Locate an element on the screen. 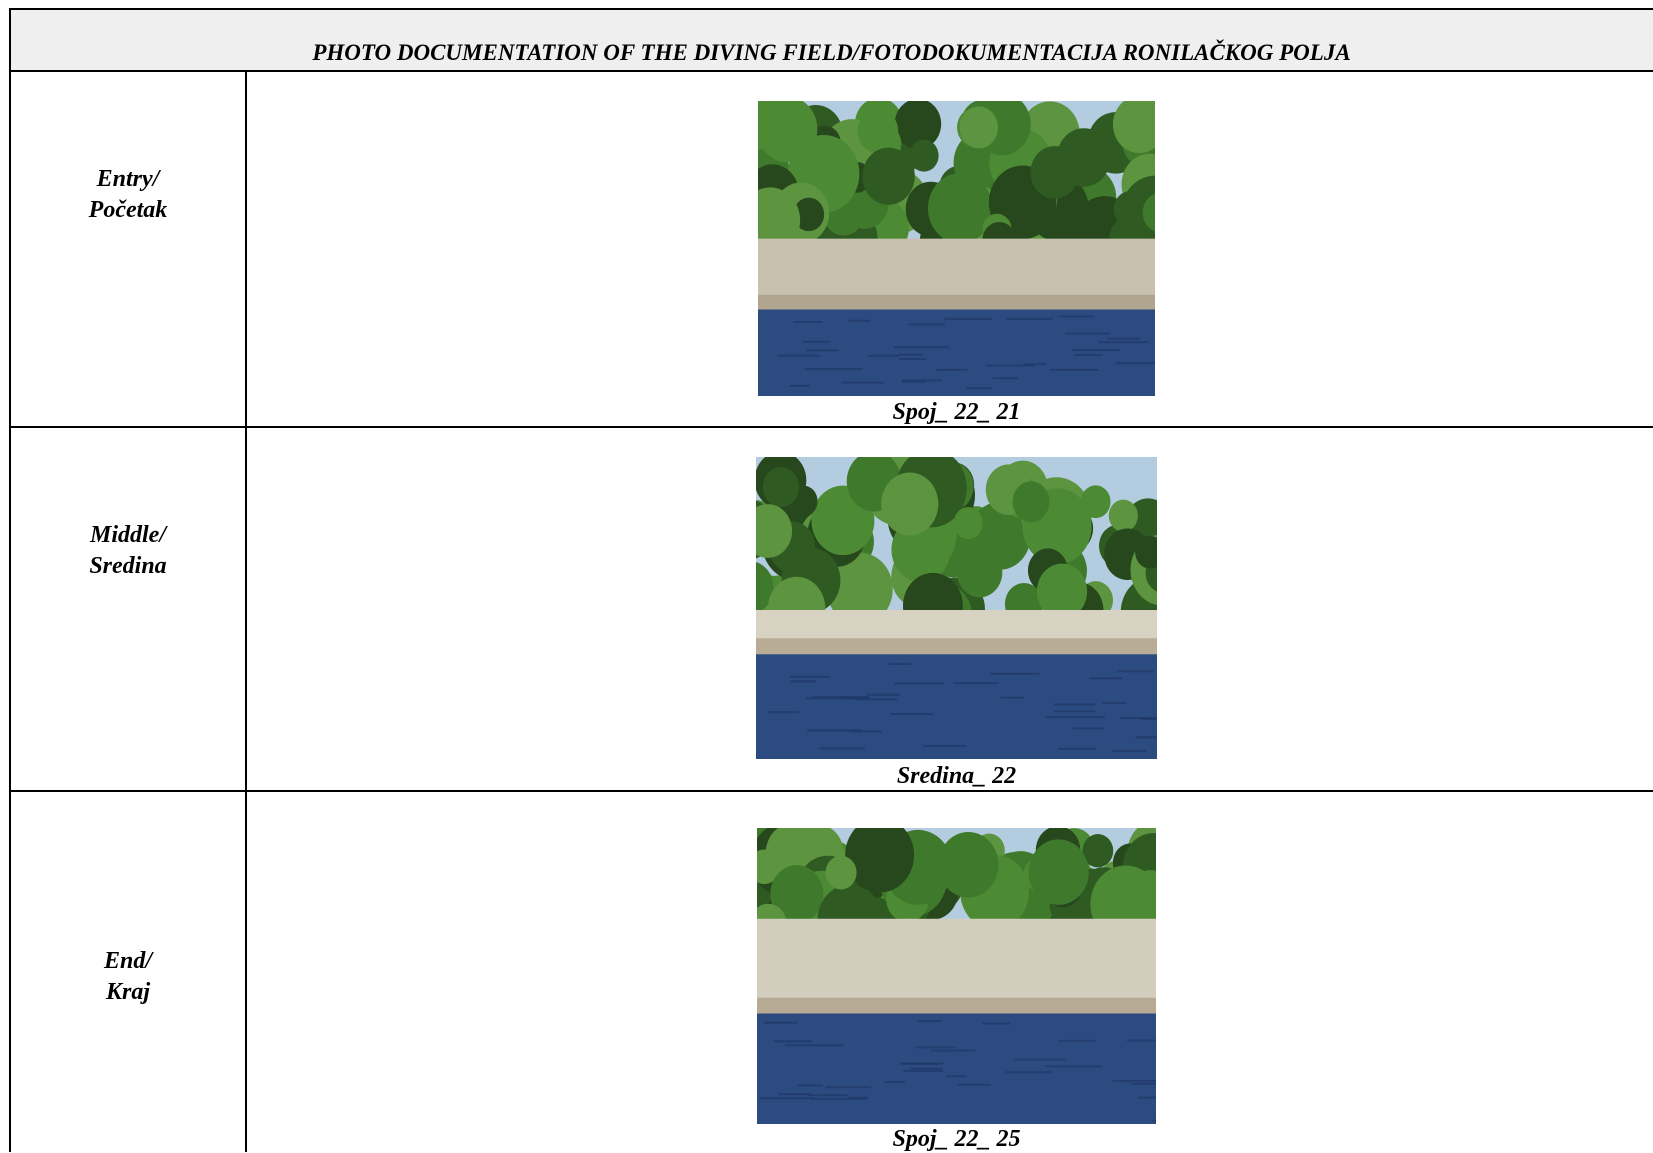  table-top-border is located at coordinates (831, 9).